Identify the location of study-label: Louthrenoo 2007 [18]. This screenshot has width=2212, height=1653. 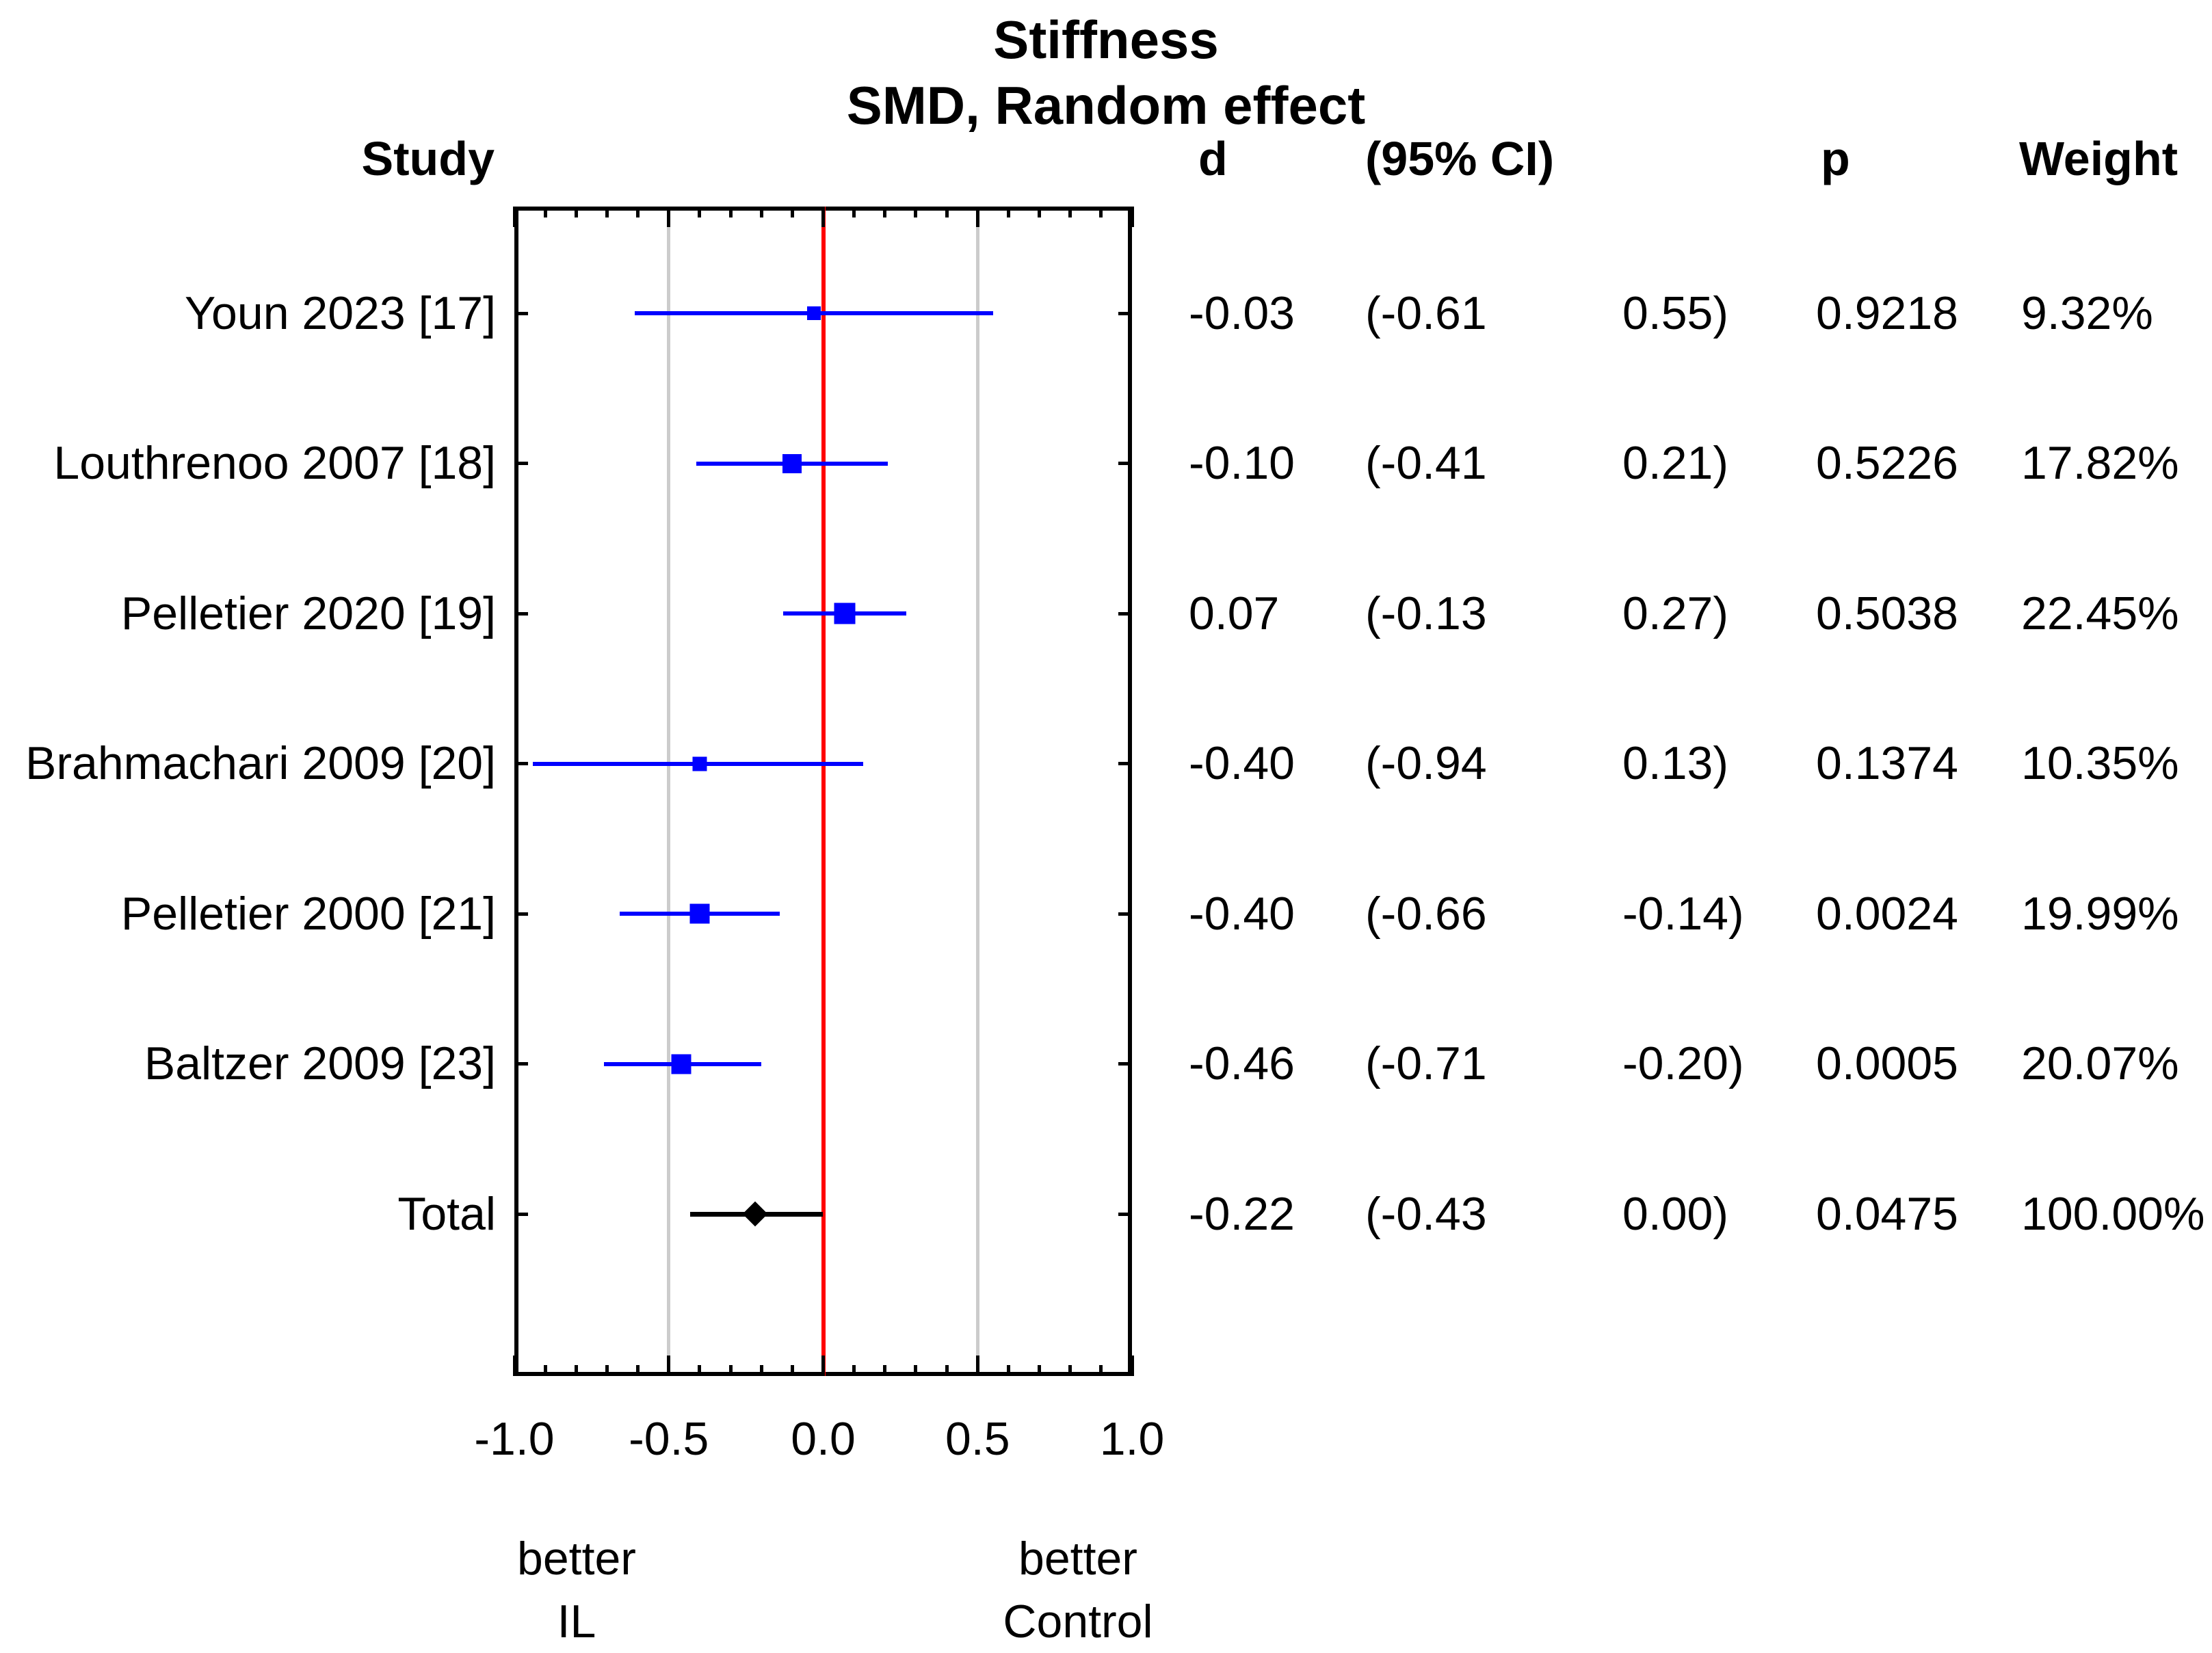
(275, 463).